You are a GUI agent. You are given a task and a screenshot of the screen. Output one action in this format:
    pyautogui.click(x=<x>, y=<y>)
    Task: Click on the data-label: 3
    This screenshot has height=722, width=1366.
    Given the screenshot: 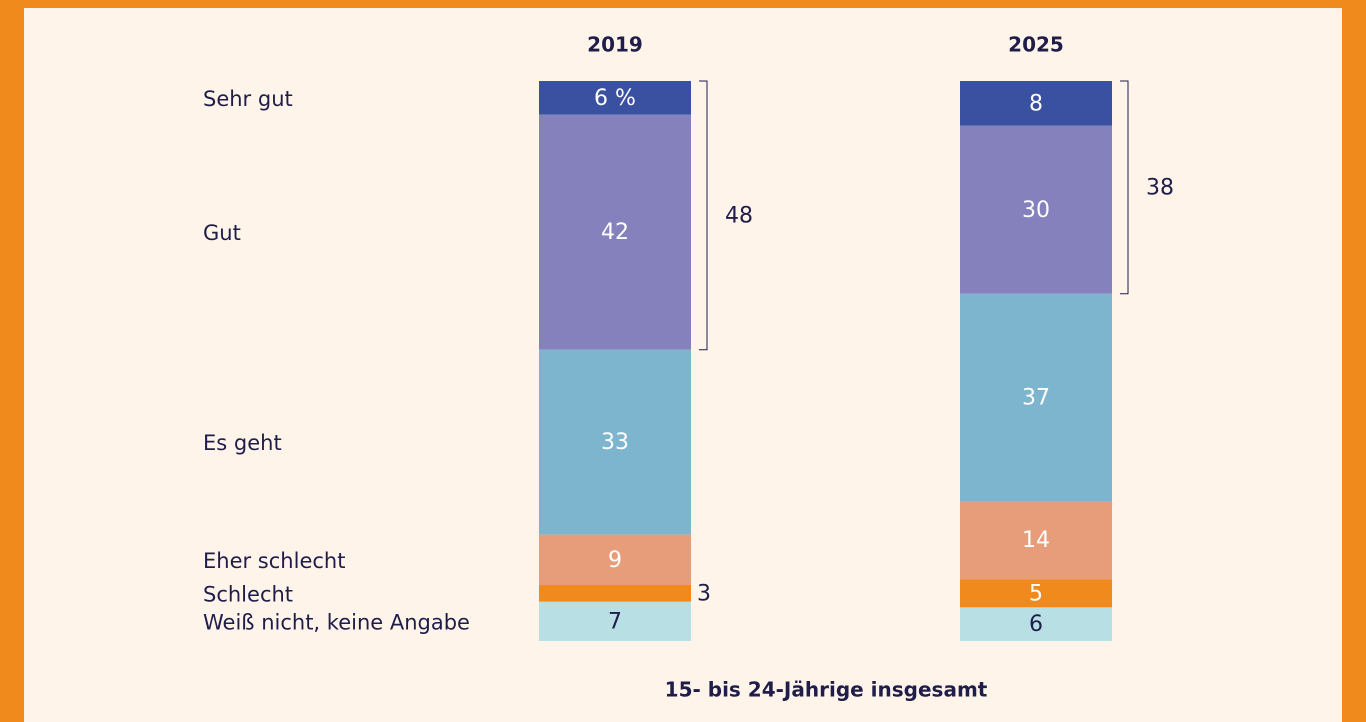 What is the action you would take?
    pyautogui.click(x=704, y=593)
    